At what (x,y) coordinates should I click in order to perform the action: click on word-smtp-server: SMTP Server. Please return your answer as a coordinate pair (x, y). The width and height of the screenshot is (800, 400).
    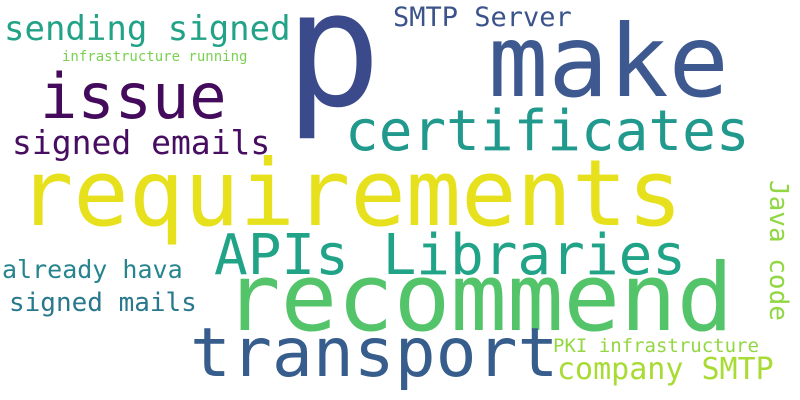
    Looking at the image, I should click on (482, 17).